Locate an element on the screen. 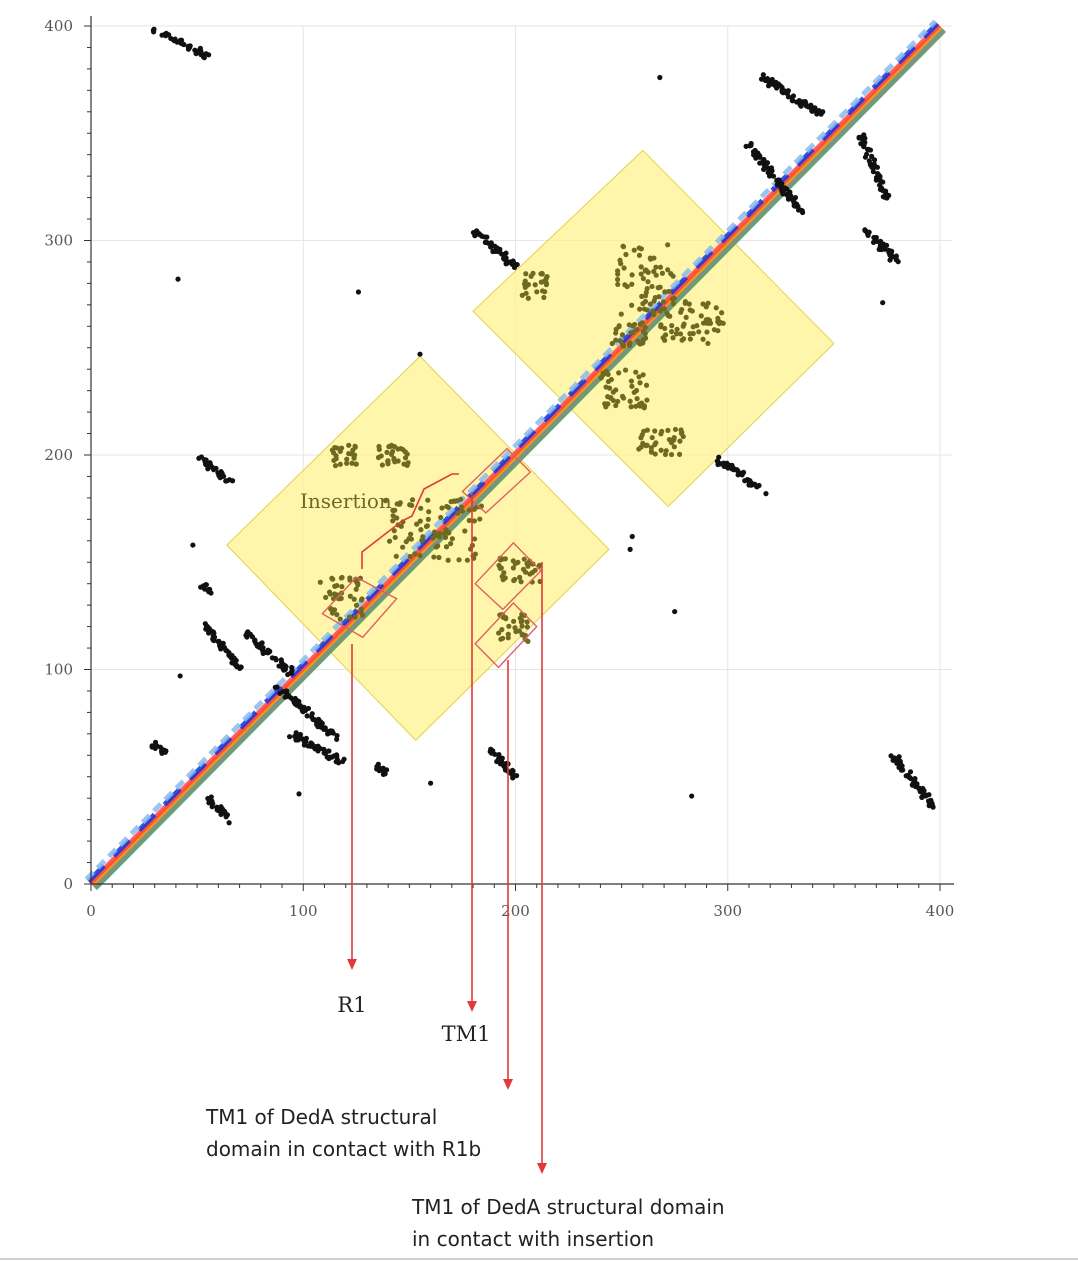  y-tick-label: 400 is located at coordinates (58, 26).